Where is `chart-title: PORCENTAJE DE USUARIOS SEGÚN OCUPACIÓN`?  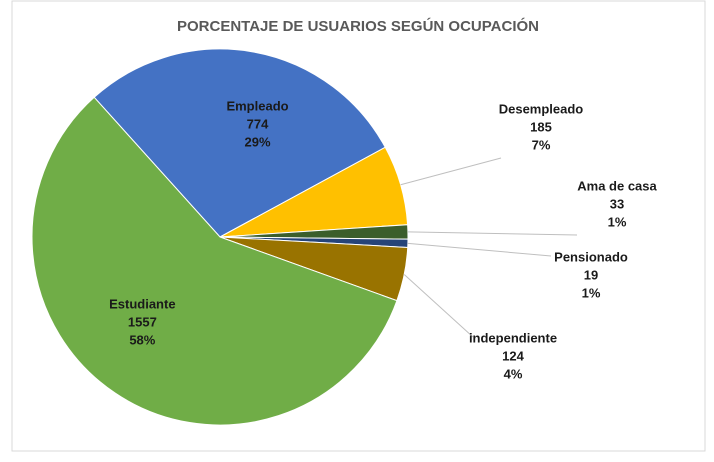
chart-title: PORCENTAJE DE USUARIOS SEGÚN OCUPACIÓN is located at coordinates (358, 26).